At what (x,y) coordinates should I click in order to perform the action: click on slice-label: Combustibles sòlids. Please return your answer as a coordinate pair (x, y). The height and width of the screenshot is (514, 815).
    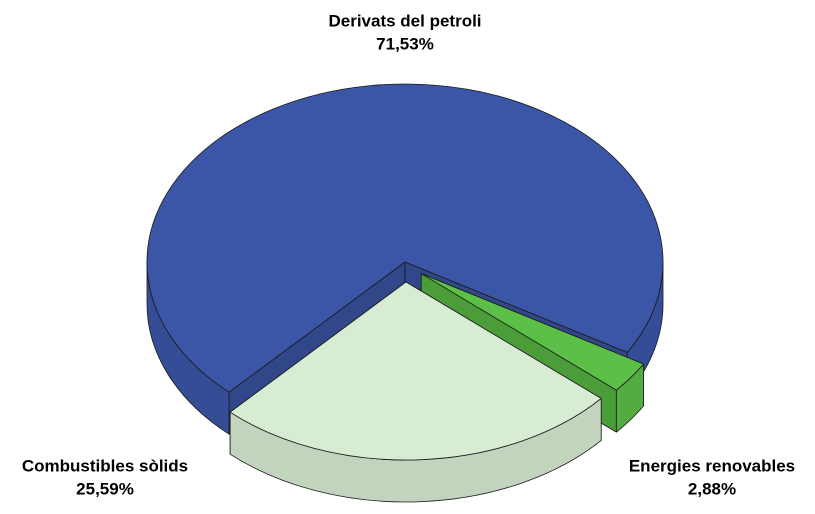
    Looking at the image, I should click on (105, 465).